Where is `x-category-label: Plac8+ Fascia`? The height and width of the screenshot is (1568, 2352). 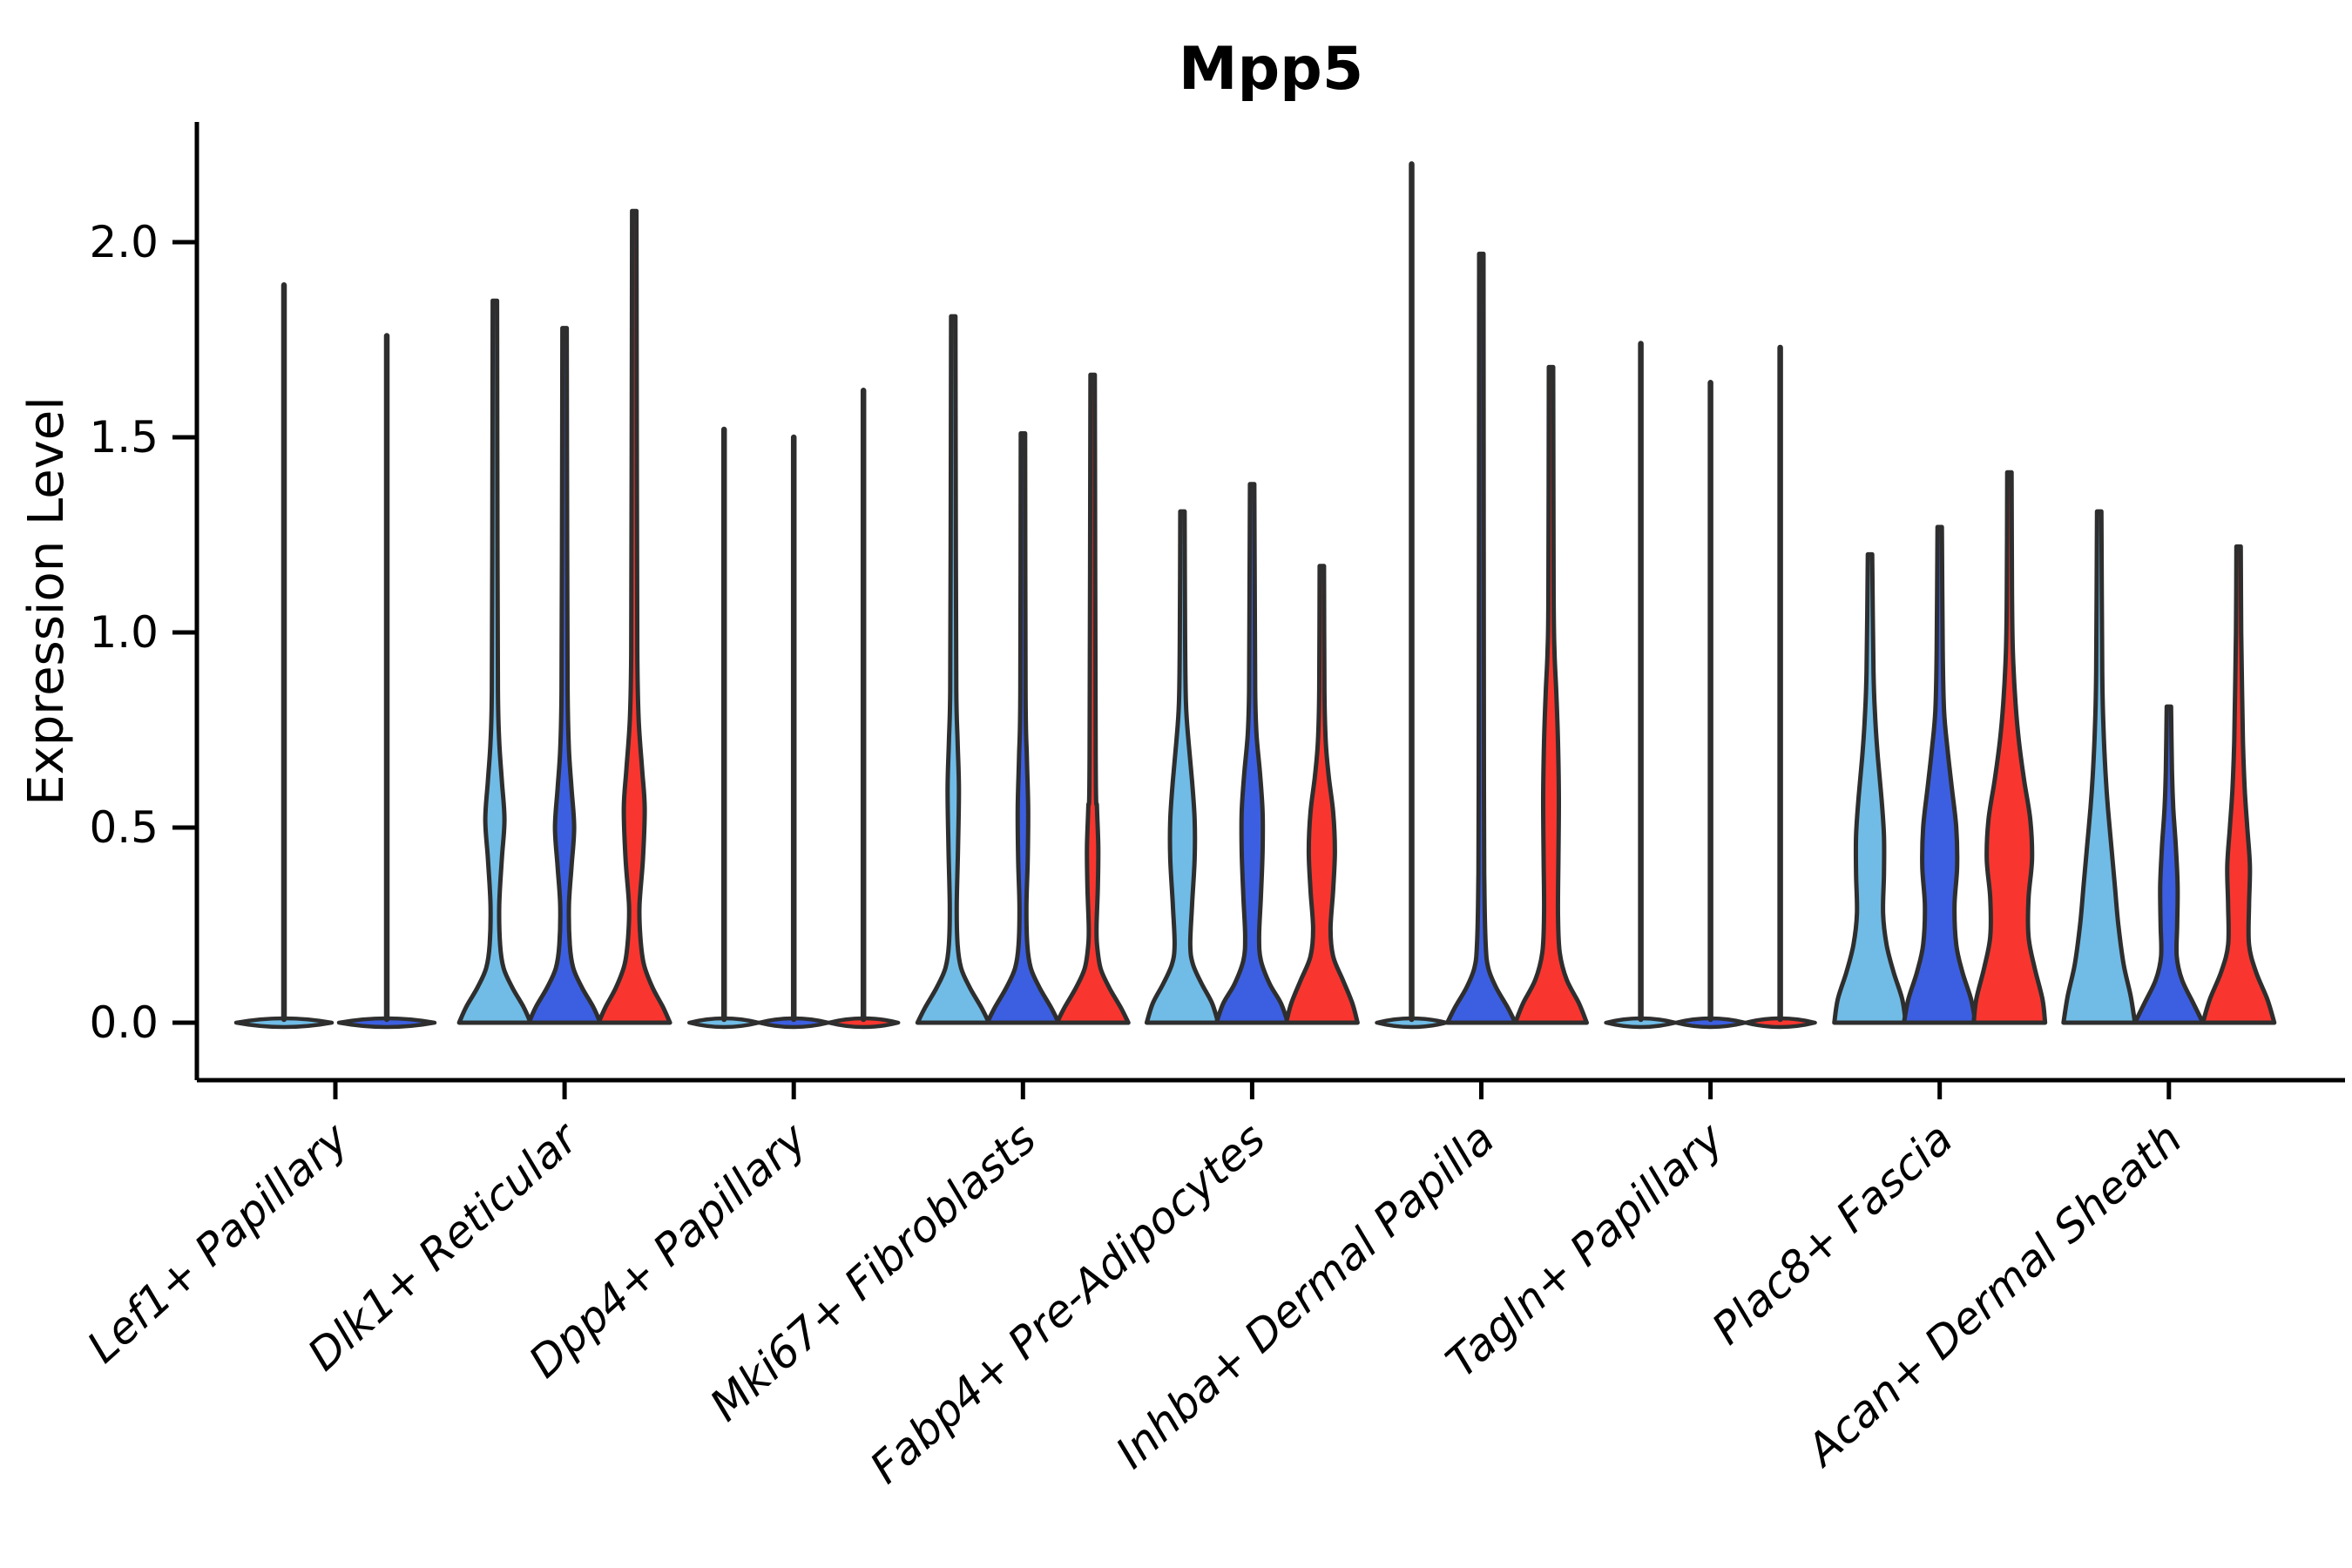 x-category-label: Plac8+ Fascia is located at coordinates (1832, 1234).